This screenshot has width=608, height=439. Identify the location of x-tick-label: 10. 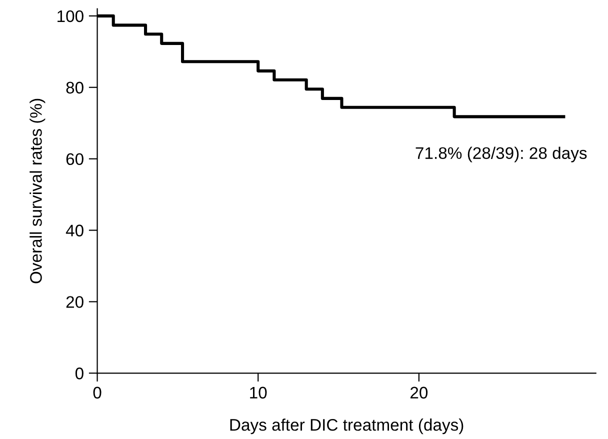
(258, 392).